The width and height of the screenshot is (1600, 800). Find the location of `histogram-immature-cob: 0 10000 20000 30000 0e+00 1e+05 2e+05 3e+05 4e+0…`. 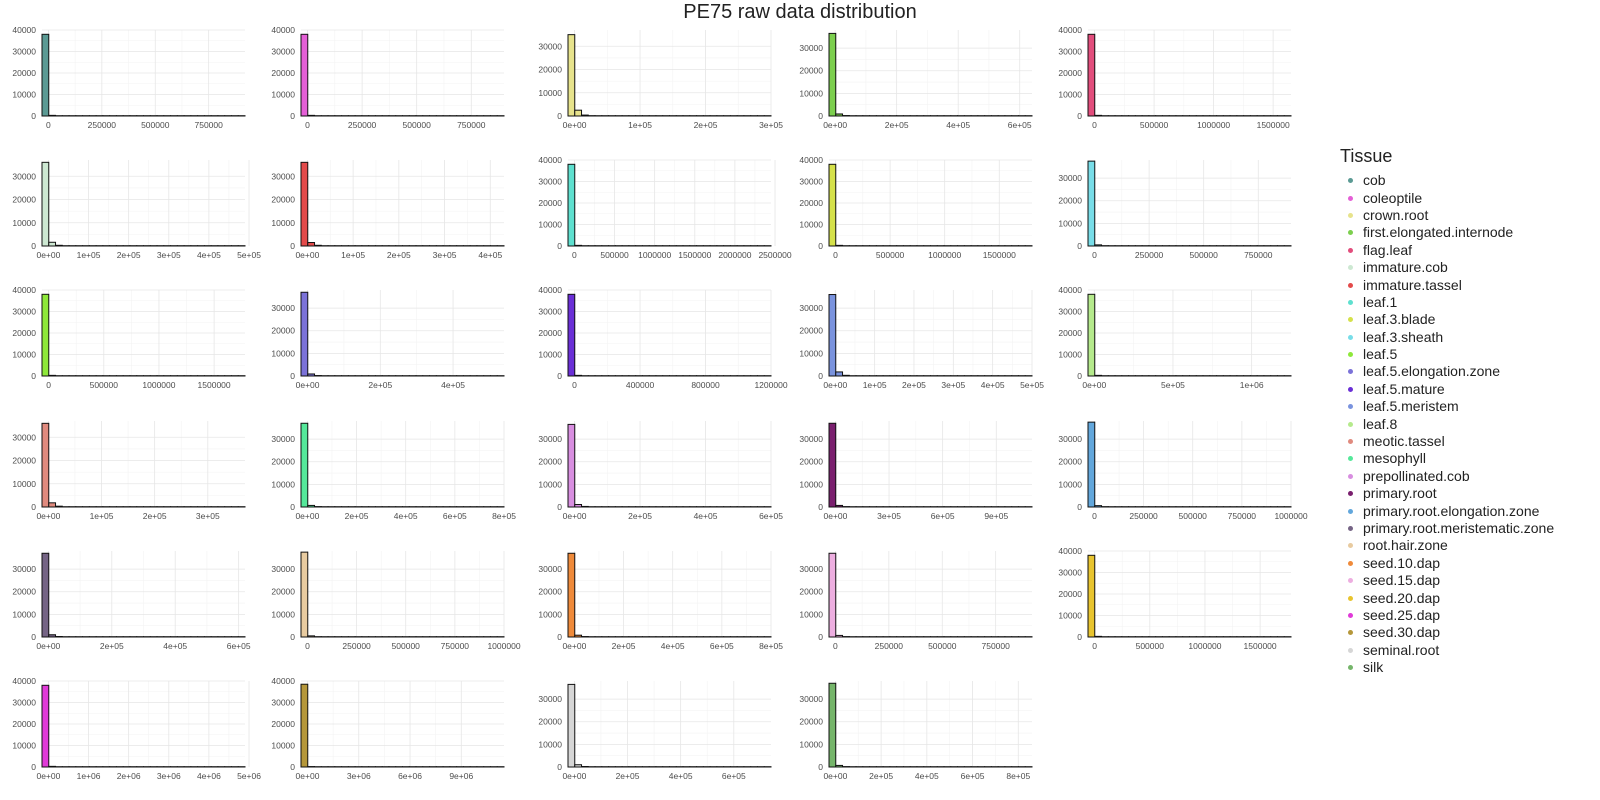

histogram-immature-cob: 0 10000 20000 30000 0e+00 1e+05 2e+05 3e+05 4e+0… is located at coordinates (136, 210).